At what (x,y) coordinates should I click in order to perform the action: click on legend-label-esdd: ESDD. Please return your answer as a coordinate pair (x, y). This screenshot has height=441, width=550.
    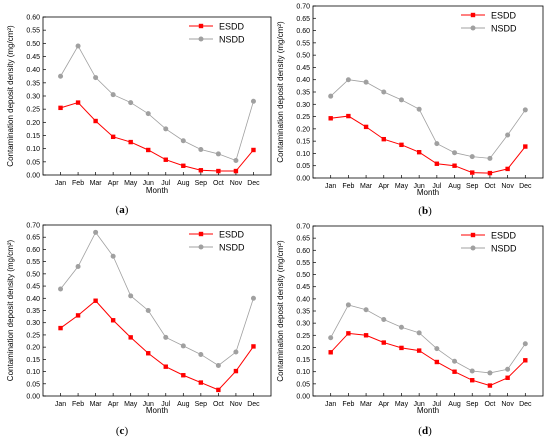
    Looking at the image, I should click on (232, 27).